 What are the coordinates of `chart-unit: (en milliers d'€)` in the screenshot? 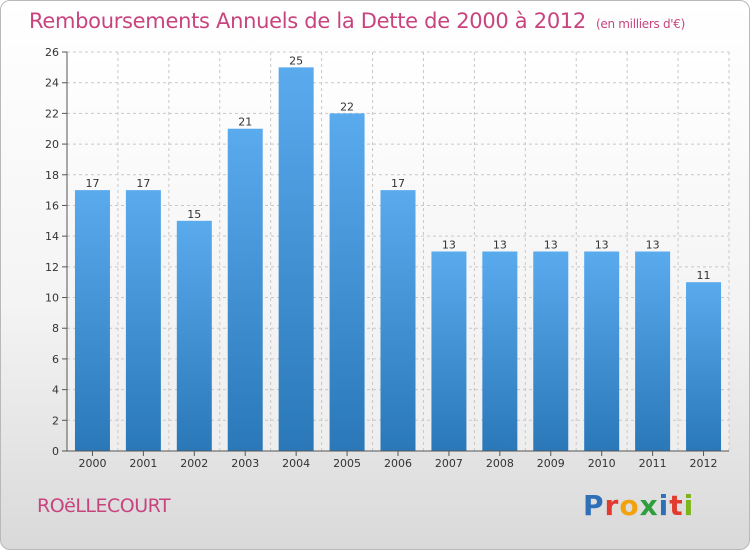 It's located at (641, 24).